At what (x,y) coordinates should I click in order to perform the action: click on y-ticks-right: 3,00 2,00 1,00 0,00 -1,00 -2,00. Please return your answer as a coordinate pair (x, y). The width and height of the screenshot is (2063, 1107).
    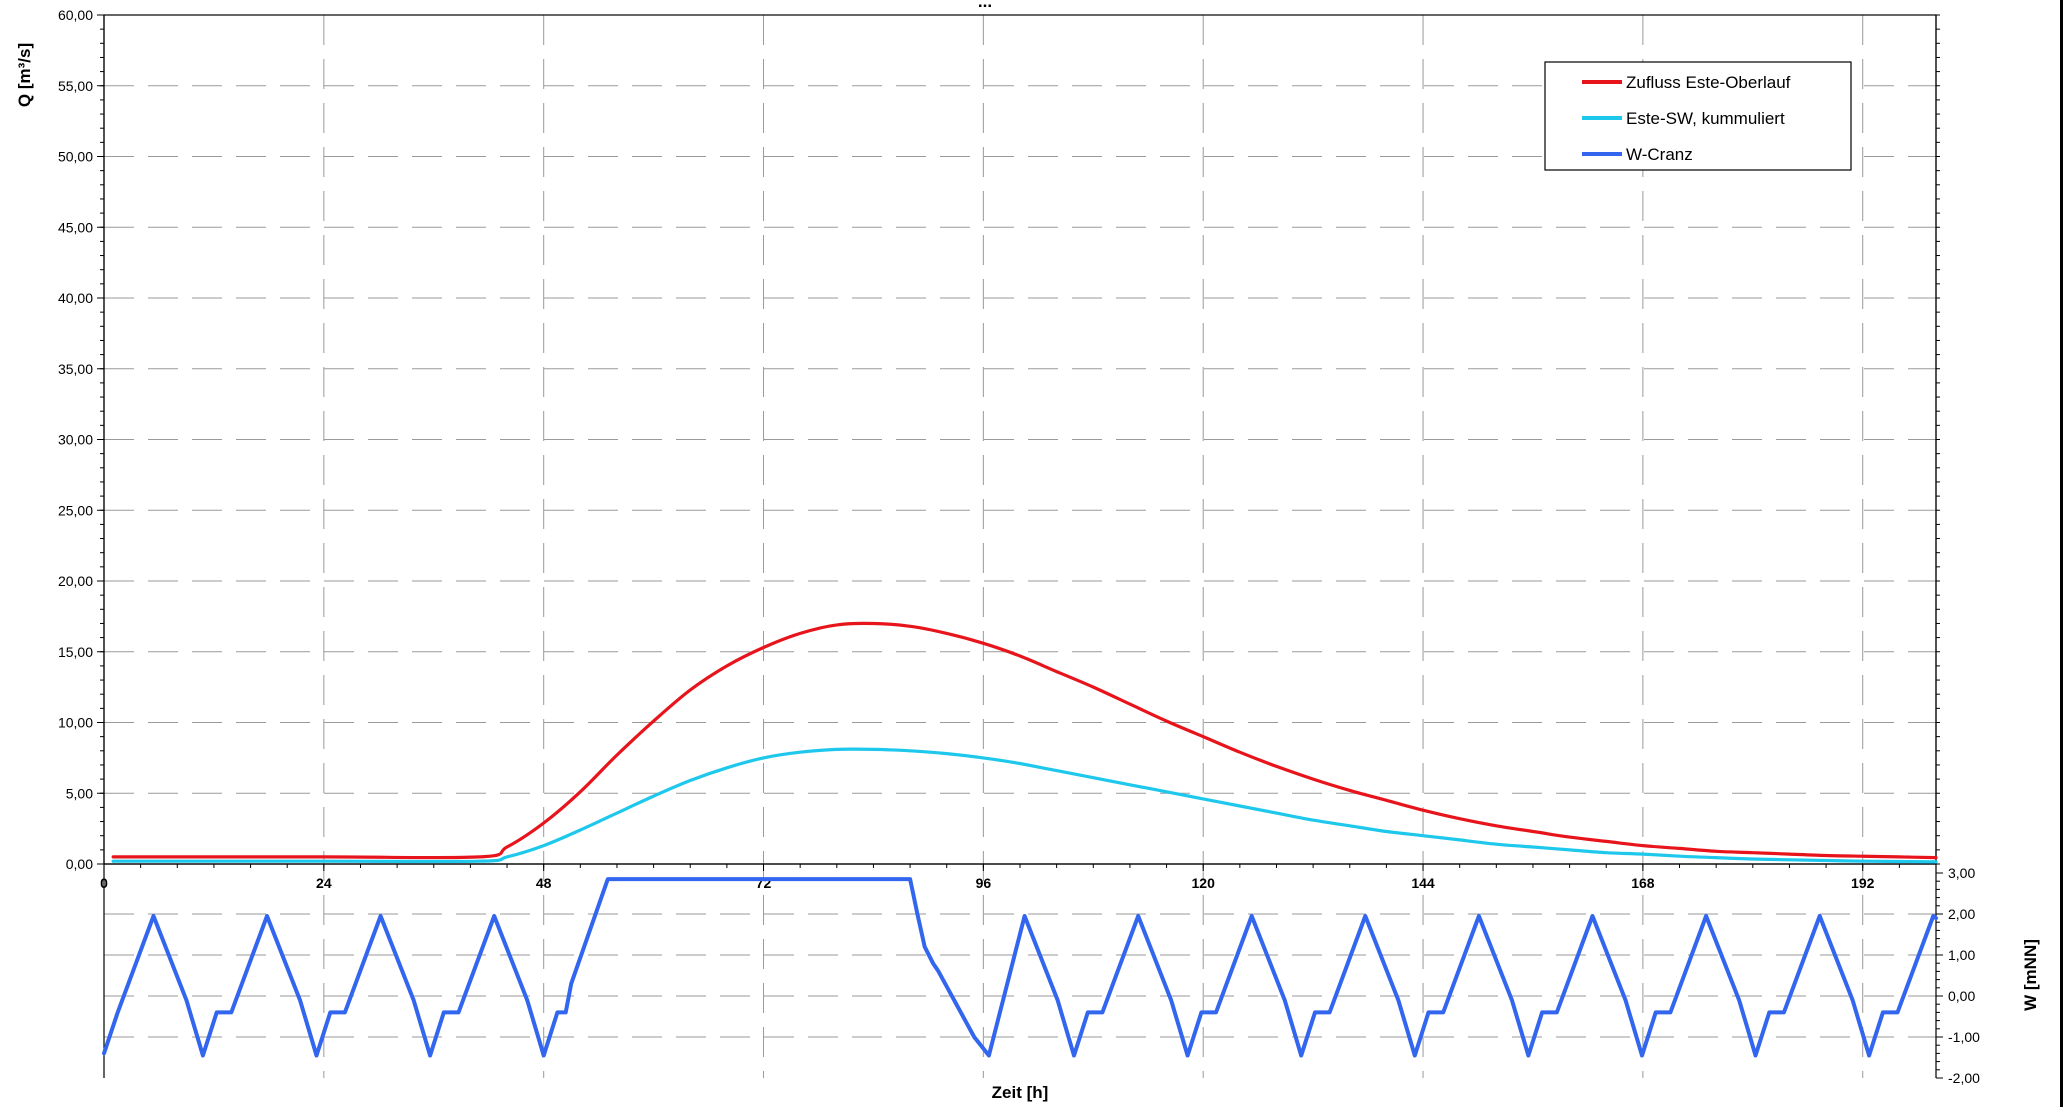
    Looking at the image, I should click on (1958, 975).